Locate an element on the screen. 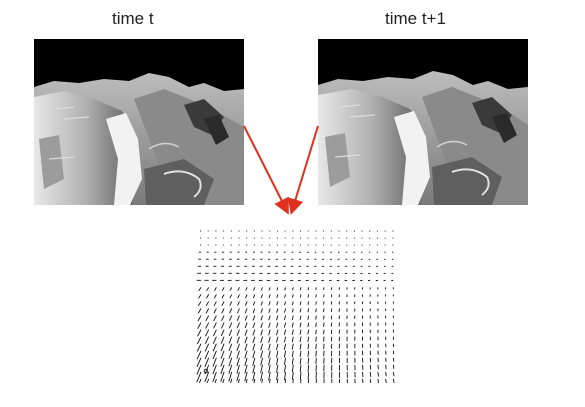 The image size is (585, 407). frame-time-t is located at coordinates (139, 122).